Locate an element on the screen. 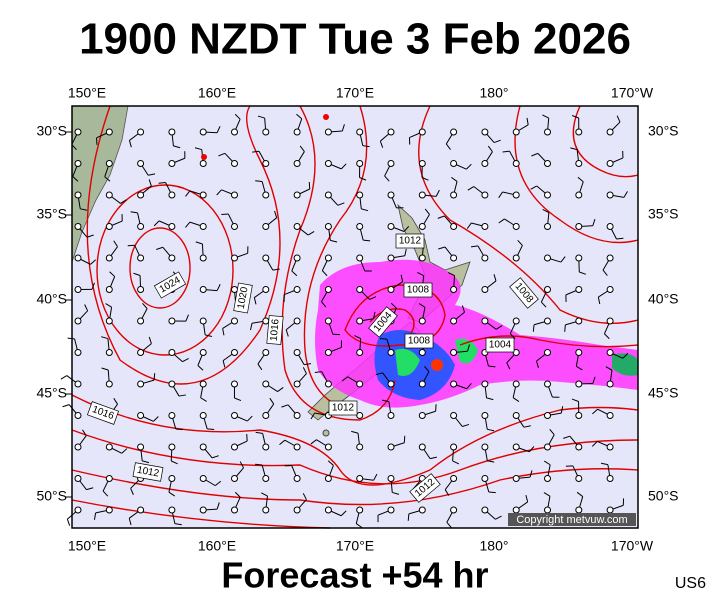 This screenshot has height=605, width=711. isobar-label-text: 1012 is located at coordinates (343, 408).